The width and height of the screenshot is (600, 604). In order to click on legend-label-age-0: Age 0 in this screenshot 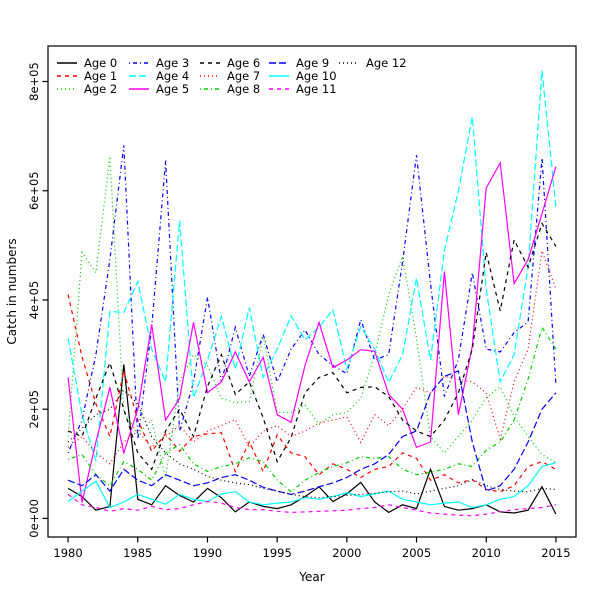, I will do `click(100, 63)`.